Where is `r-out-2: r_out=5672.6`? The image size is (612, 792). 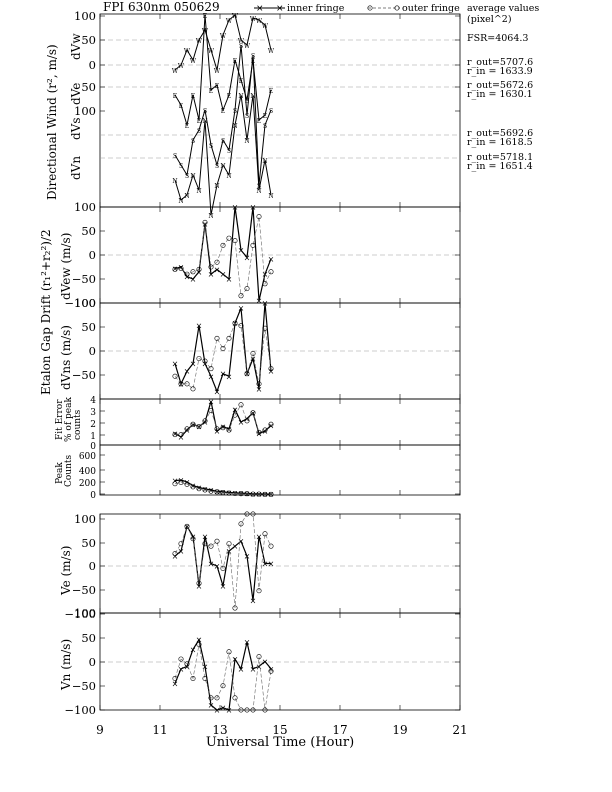 r-out-2: r_out=5672.6 is located at coordinates (500, 85).